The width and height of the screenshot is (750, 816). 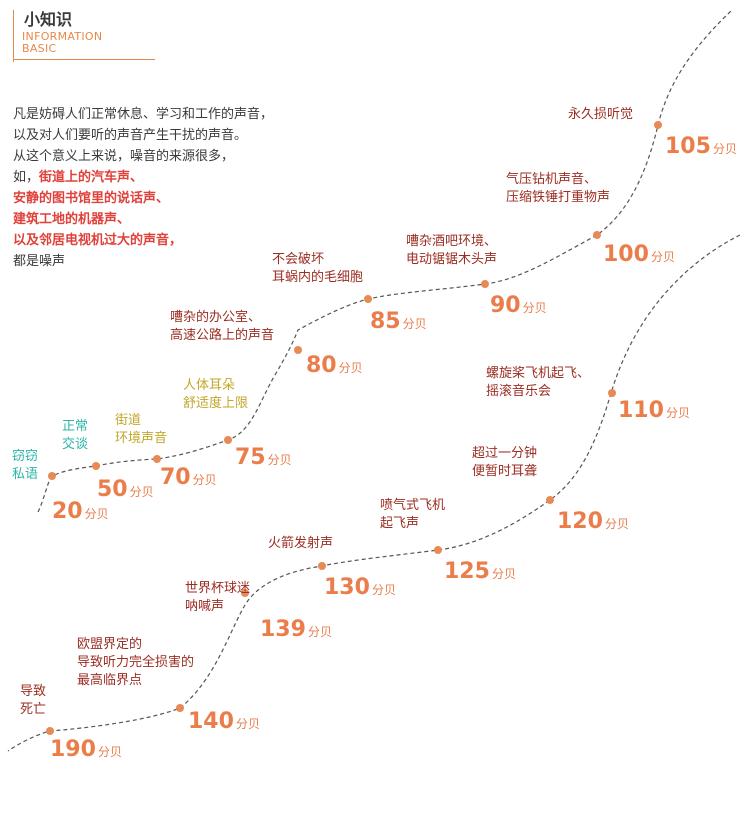 I want to click on decibel-value: 20 分贝, so click(x=80, y=513).